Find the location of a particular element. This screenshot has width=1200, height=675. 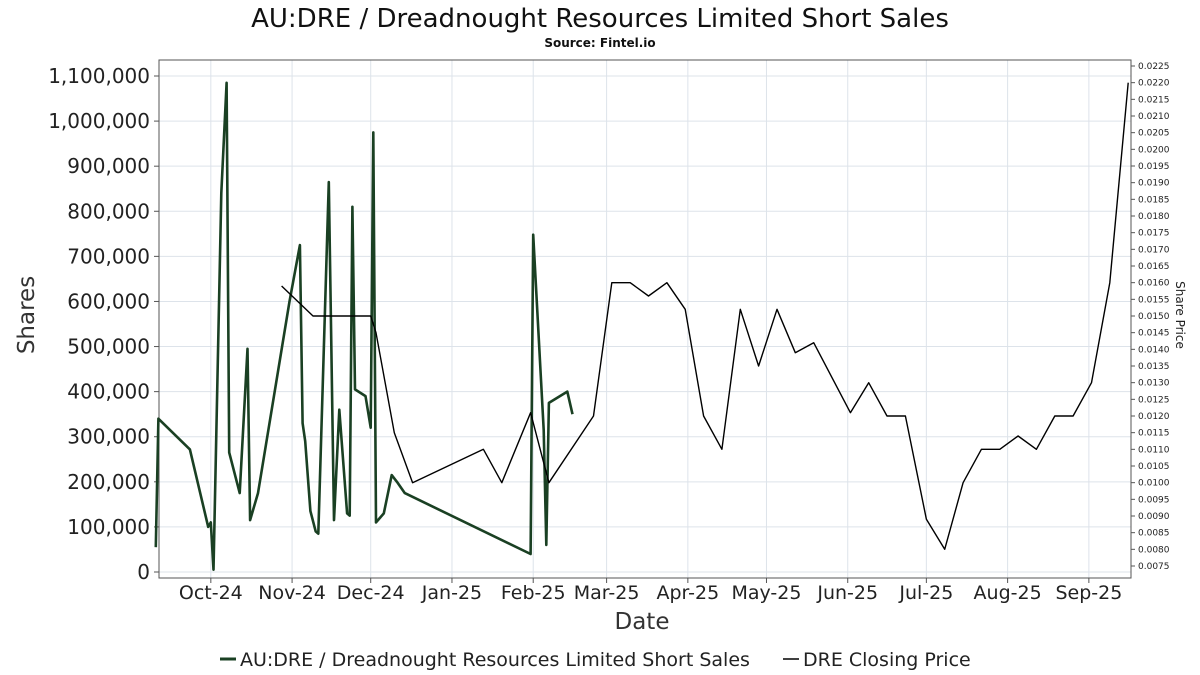

x-tick-label: Jan-25 is located at coordinates (451, 593).